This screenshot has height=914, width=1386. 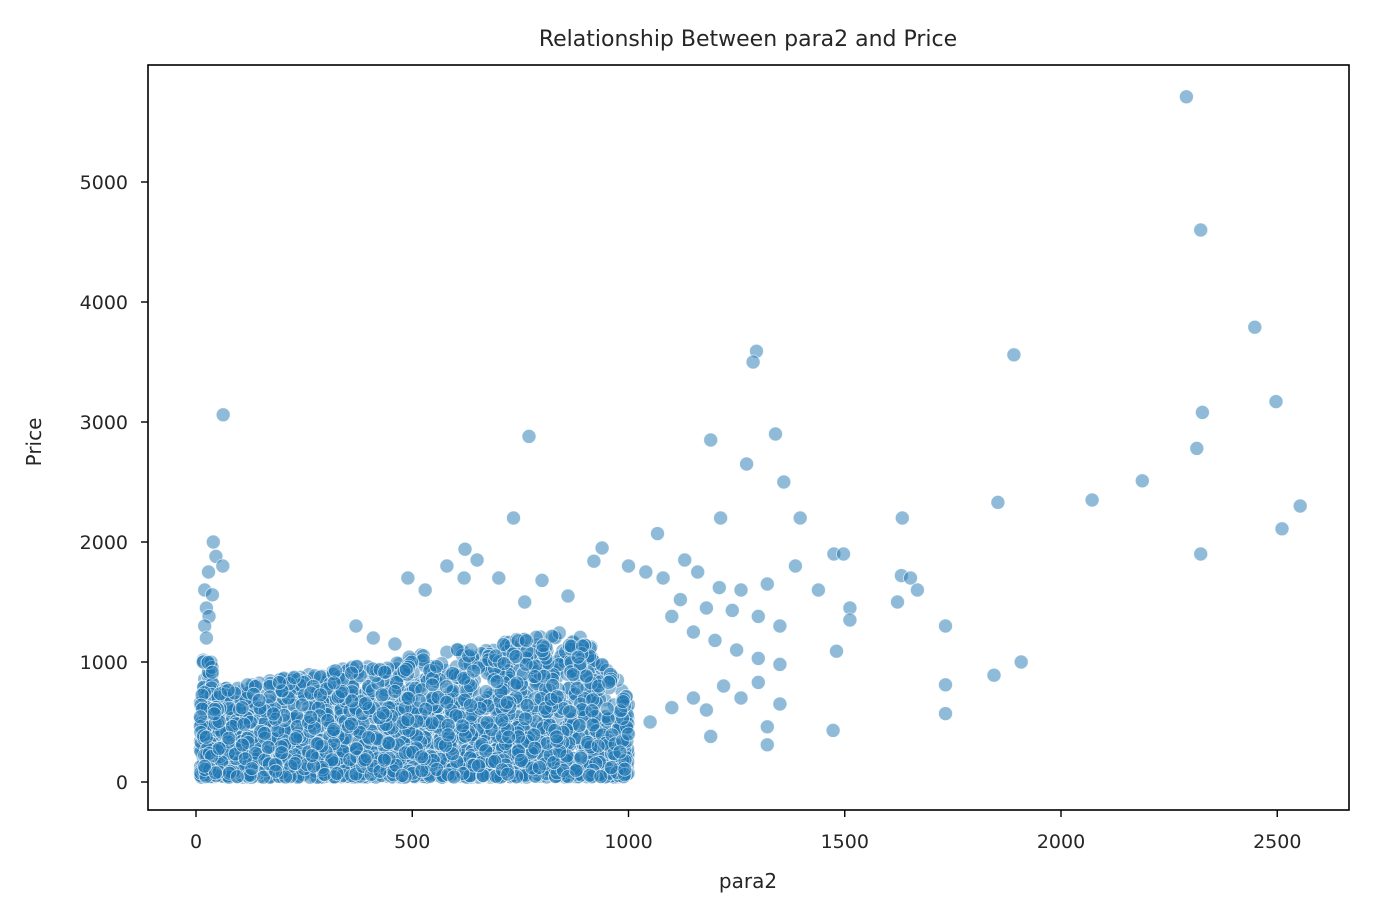 I want to click on y-tick-label: 1000, so click(x=104, y=663).